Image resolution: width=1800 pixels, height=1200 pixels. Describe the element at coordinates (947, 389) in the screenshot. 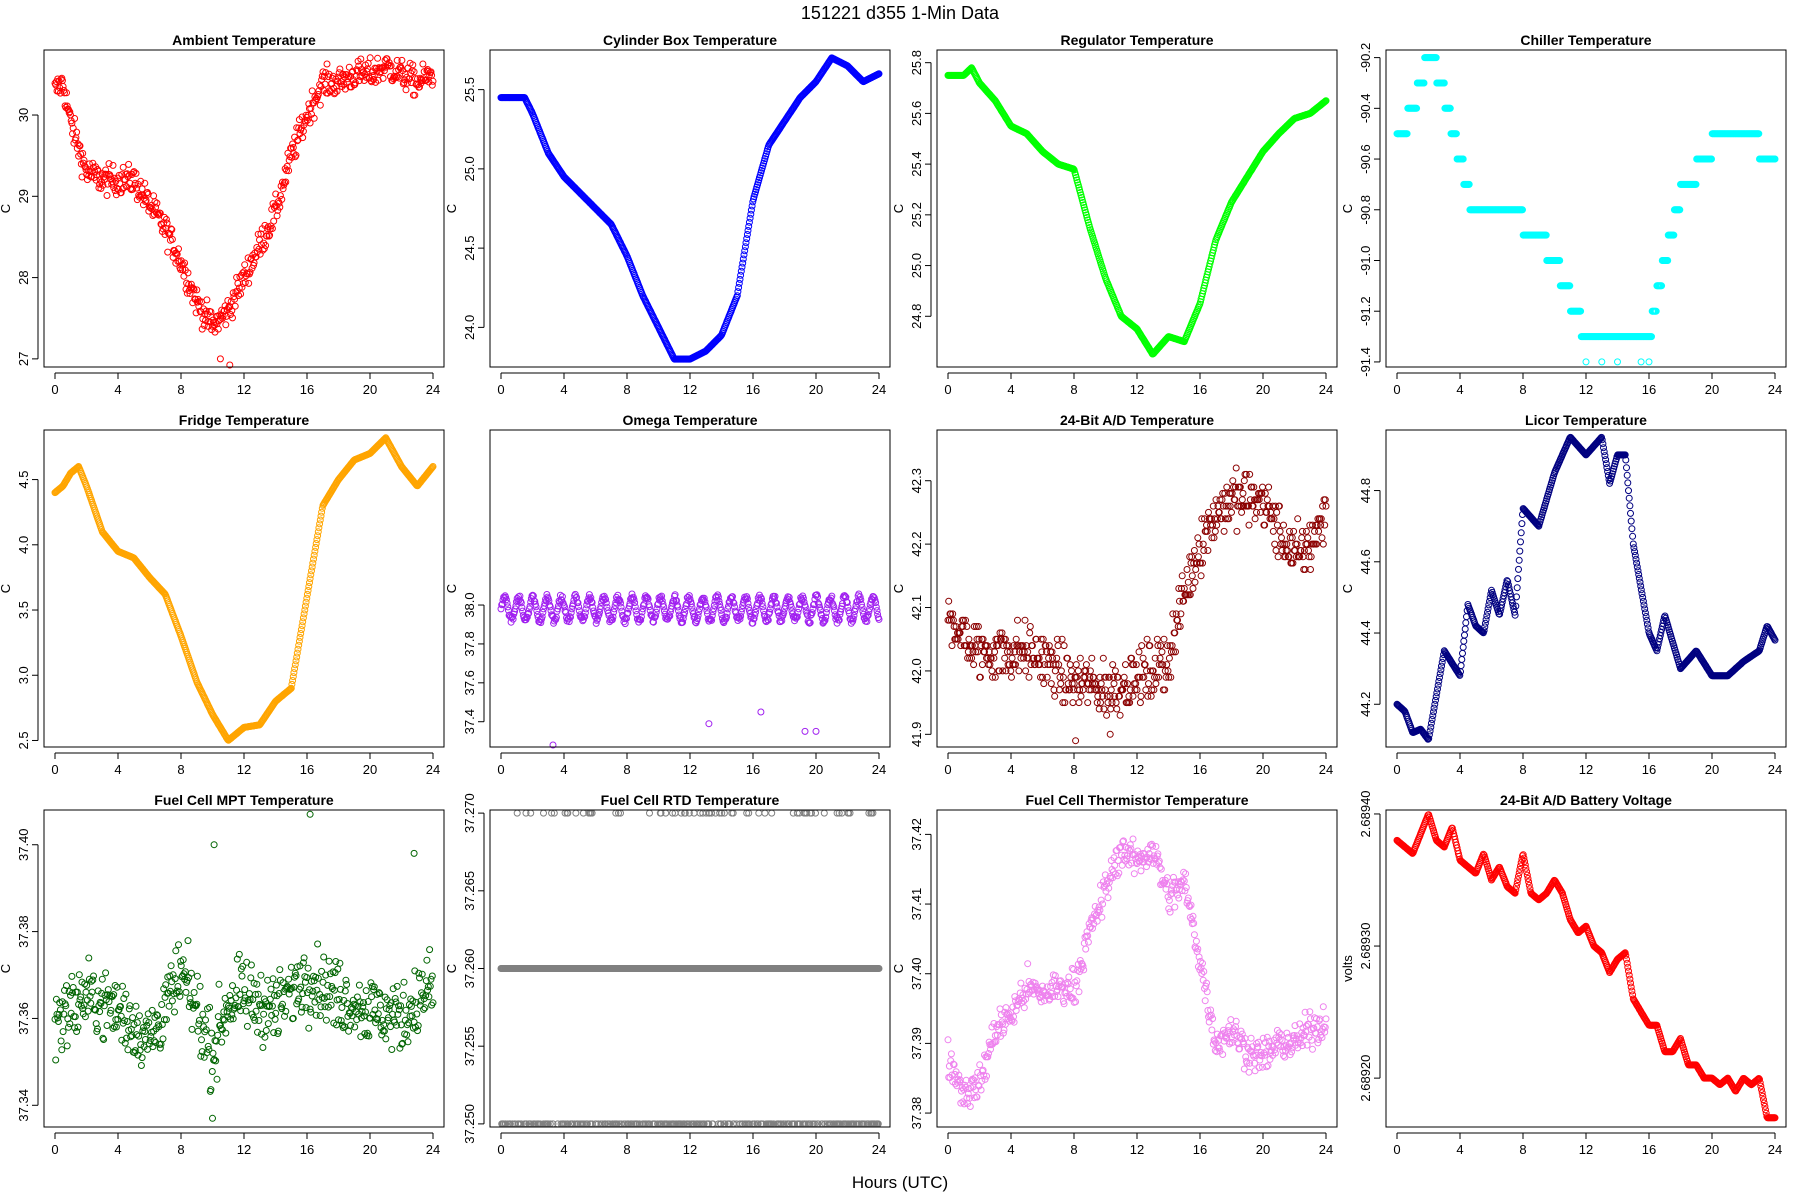

I see `x-tick-label: 0` at that location.